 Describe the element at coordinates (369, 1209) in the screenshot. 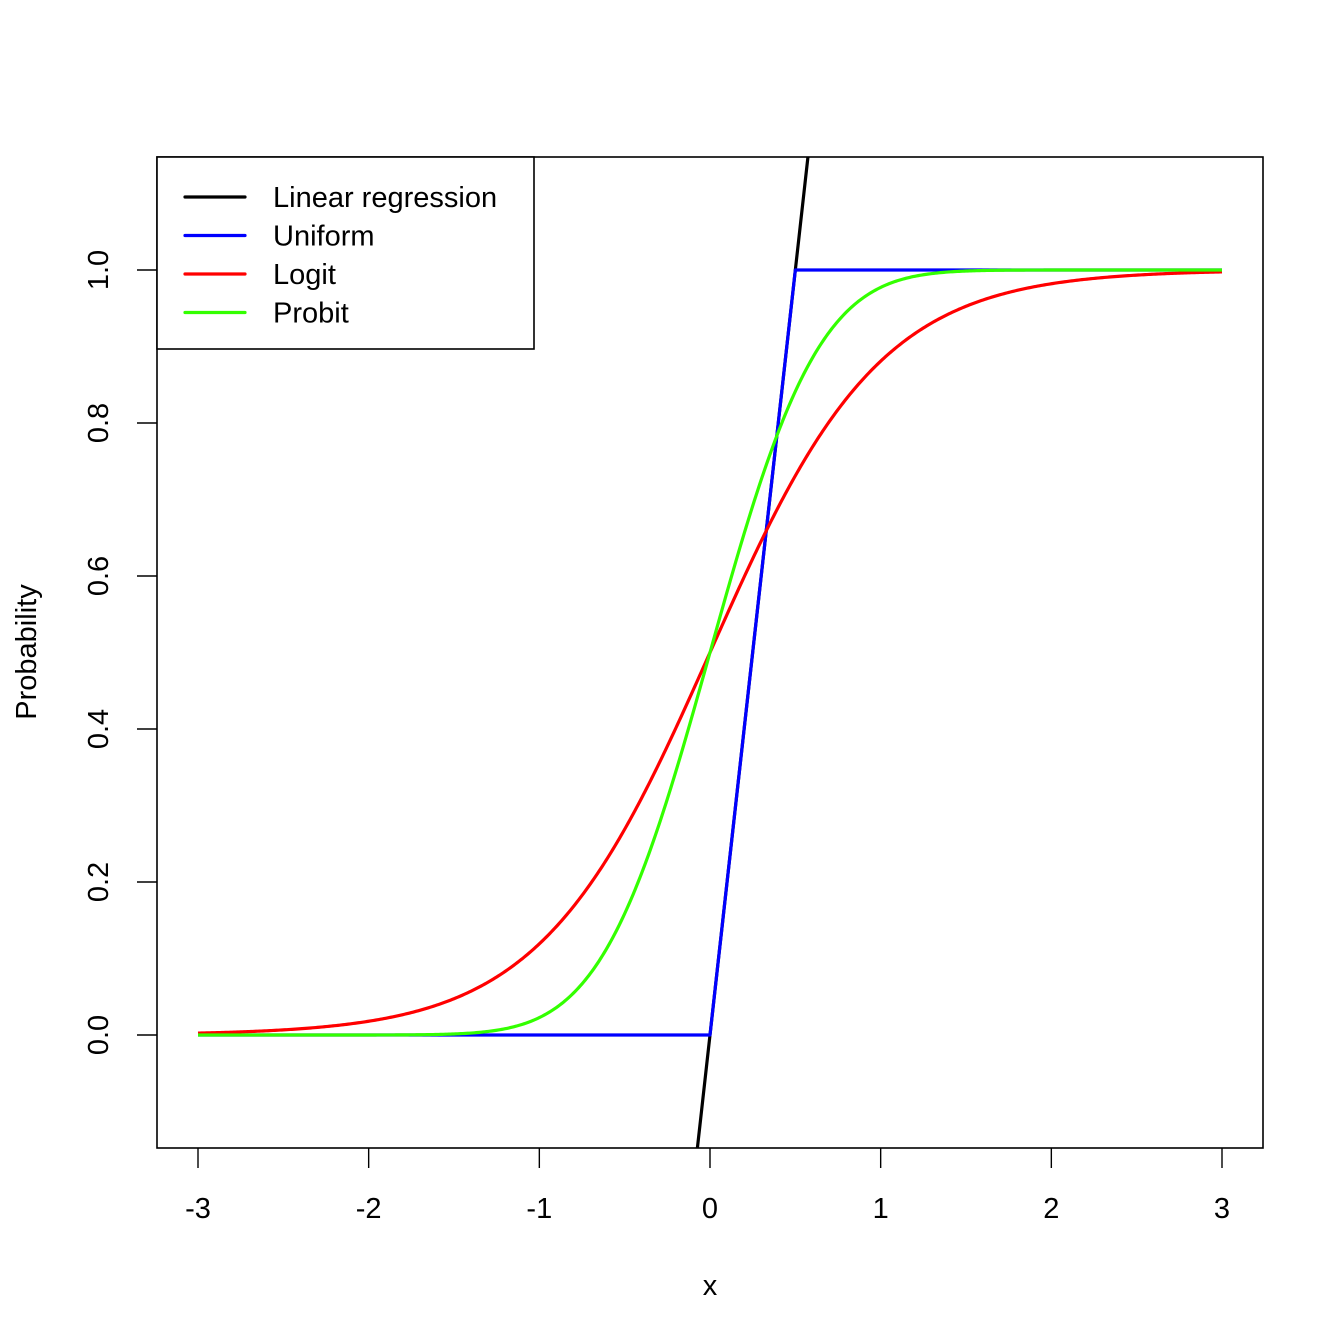

I see `x-tick-label: -2` at that location.